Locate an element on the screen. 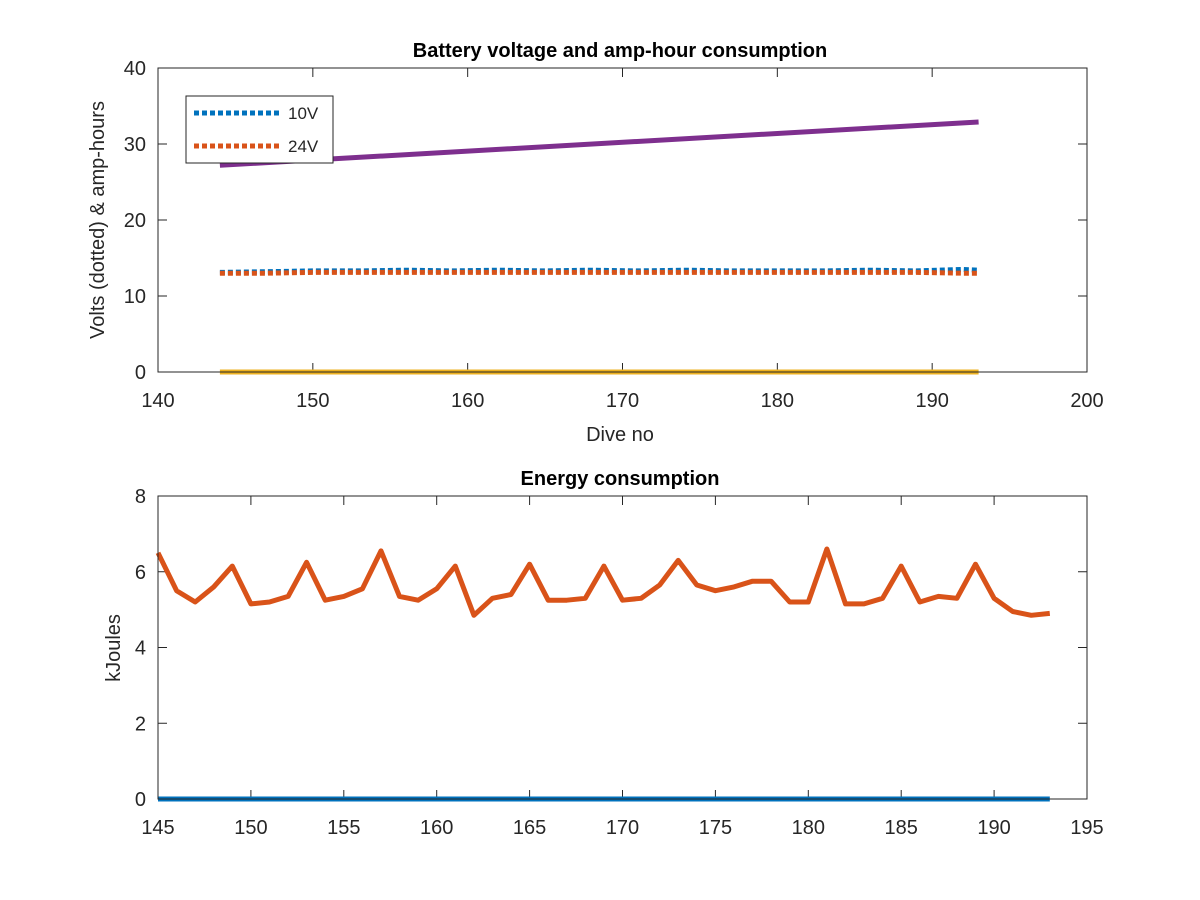 The width and height of the screenshot is (1200, 900). x-tick-label: 145 is located at coordinates (157, 828).